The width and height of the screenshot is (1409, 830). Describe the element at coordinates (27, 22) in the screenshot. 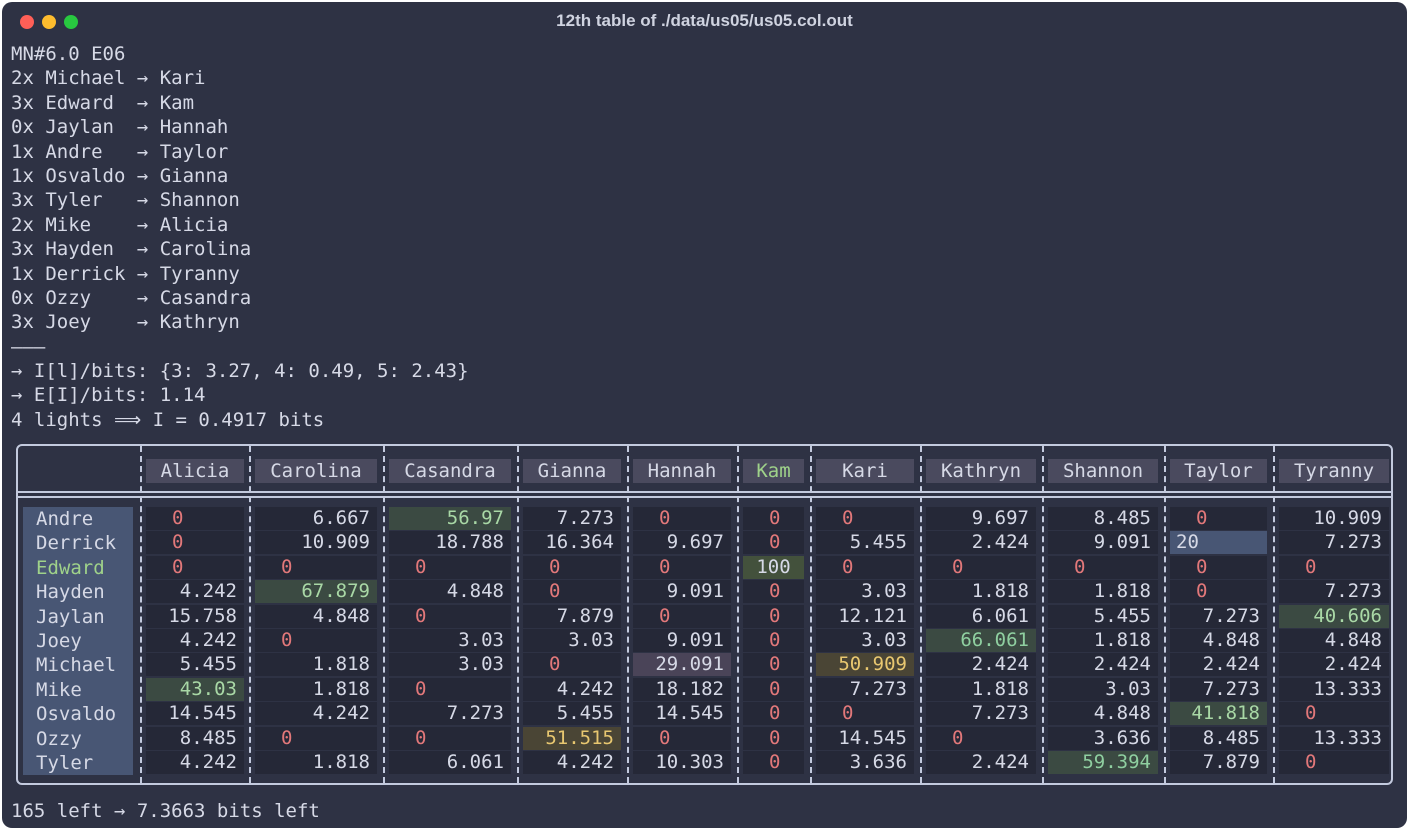

I see `close-icon` at that location.